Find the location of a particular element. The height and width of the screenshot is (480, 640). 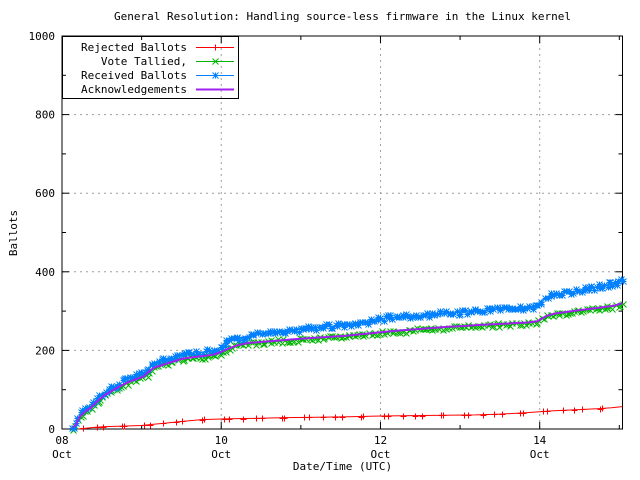

legend-label: Vote Tallied, is located at coordinates (143, 61).